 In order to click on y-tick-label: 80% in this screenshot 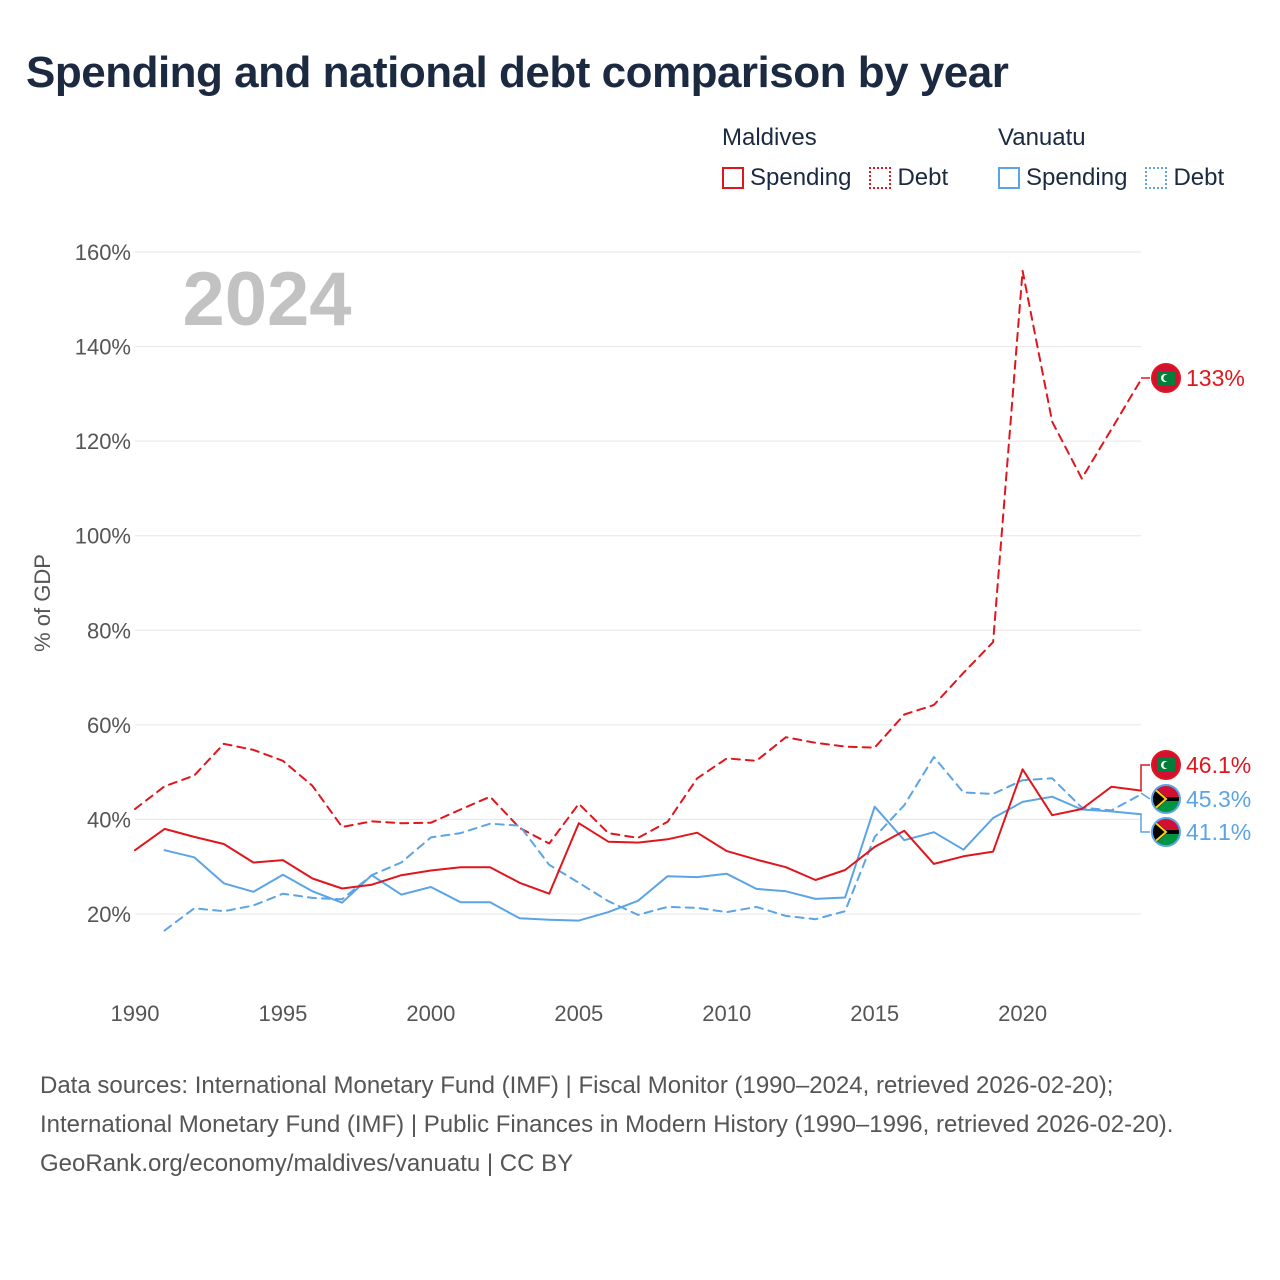, I will do `click(109, 630)`.